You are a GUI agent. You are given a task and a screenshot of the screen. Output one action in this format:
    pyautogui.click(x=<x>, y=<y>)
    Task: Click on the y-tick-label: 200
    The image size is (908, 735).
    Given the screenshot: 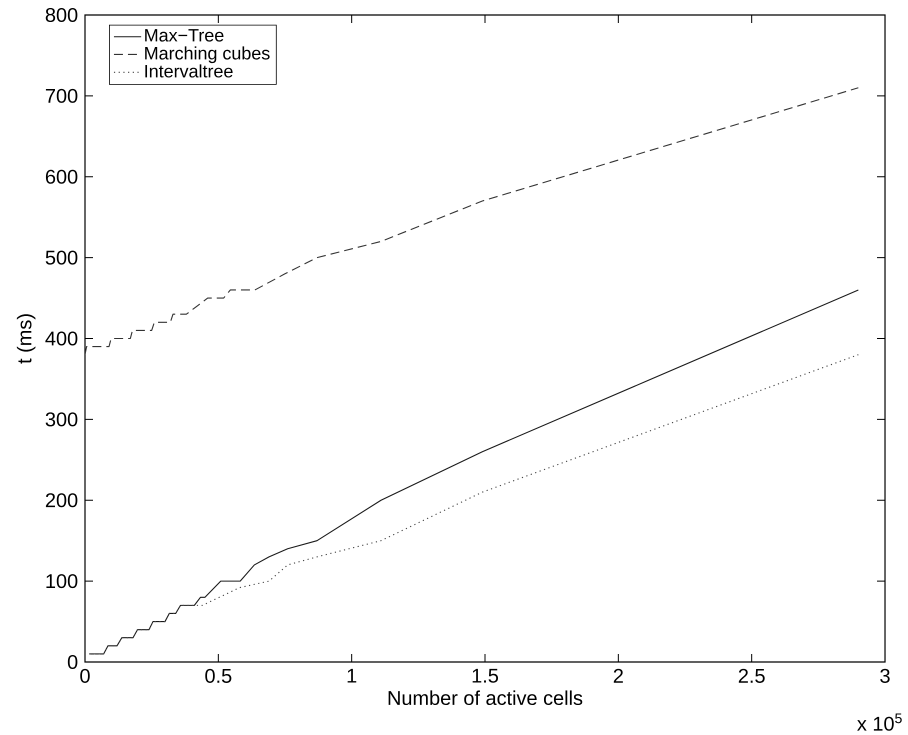 What is the action you would take?
    pyautogui.click(x=62, y=500)
    